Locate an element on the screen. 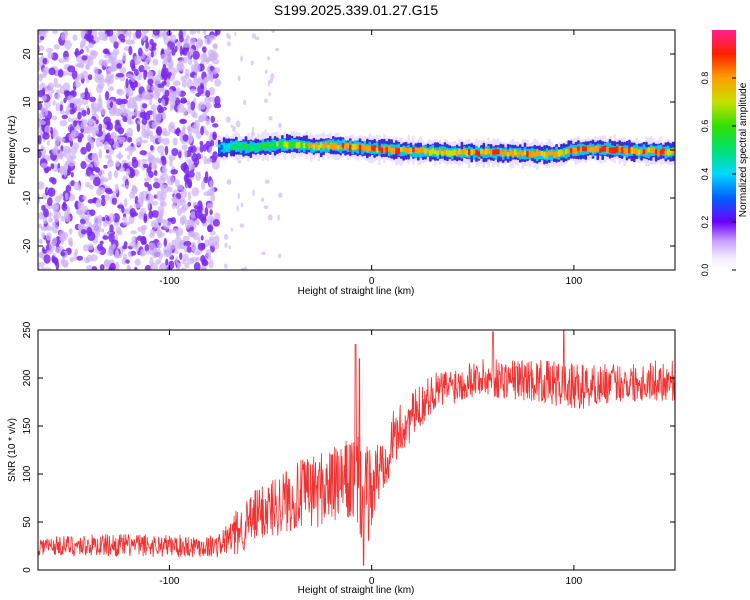 This screenshot has height=600, width=750. spectrogram-ytick-label: 10 is located at coordinates (27, 102).